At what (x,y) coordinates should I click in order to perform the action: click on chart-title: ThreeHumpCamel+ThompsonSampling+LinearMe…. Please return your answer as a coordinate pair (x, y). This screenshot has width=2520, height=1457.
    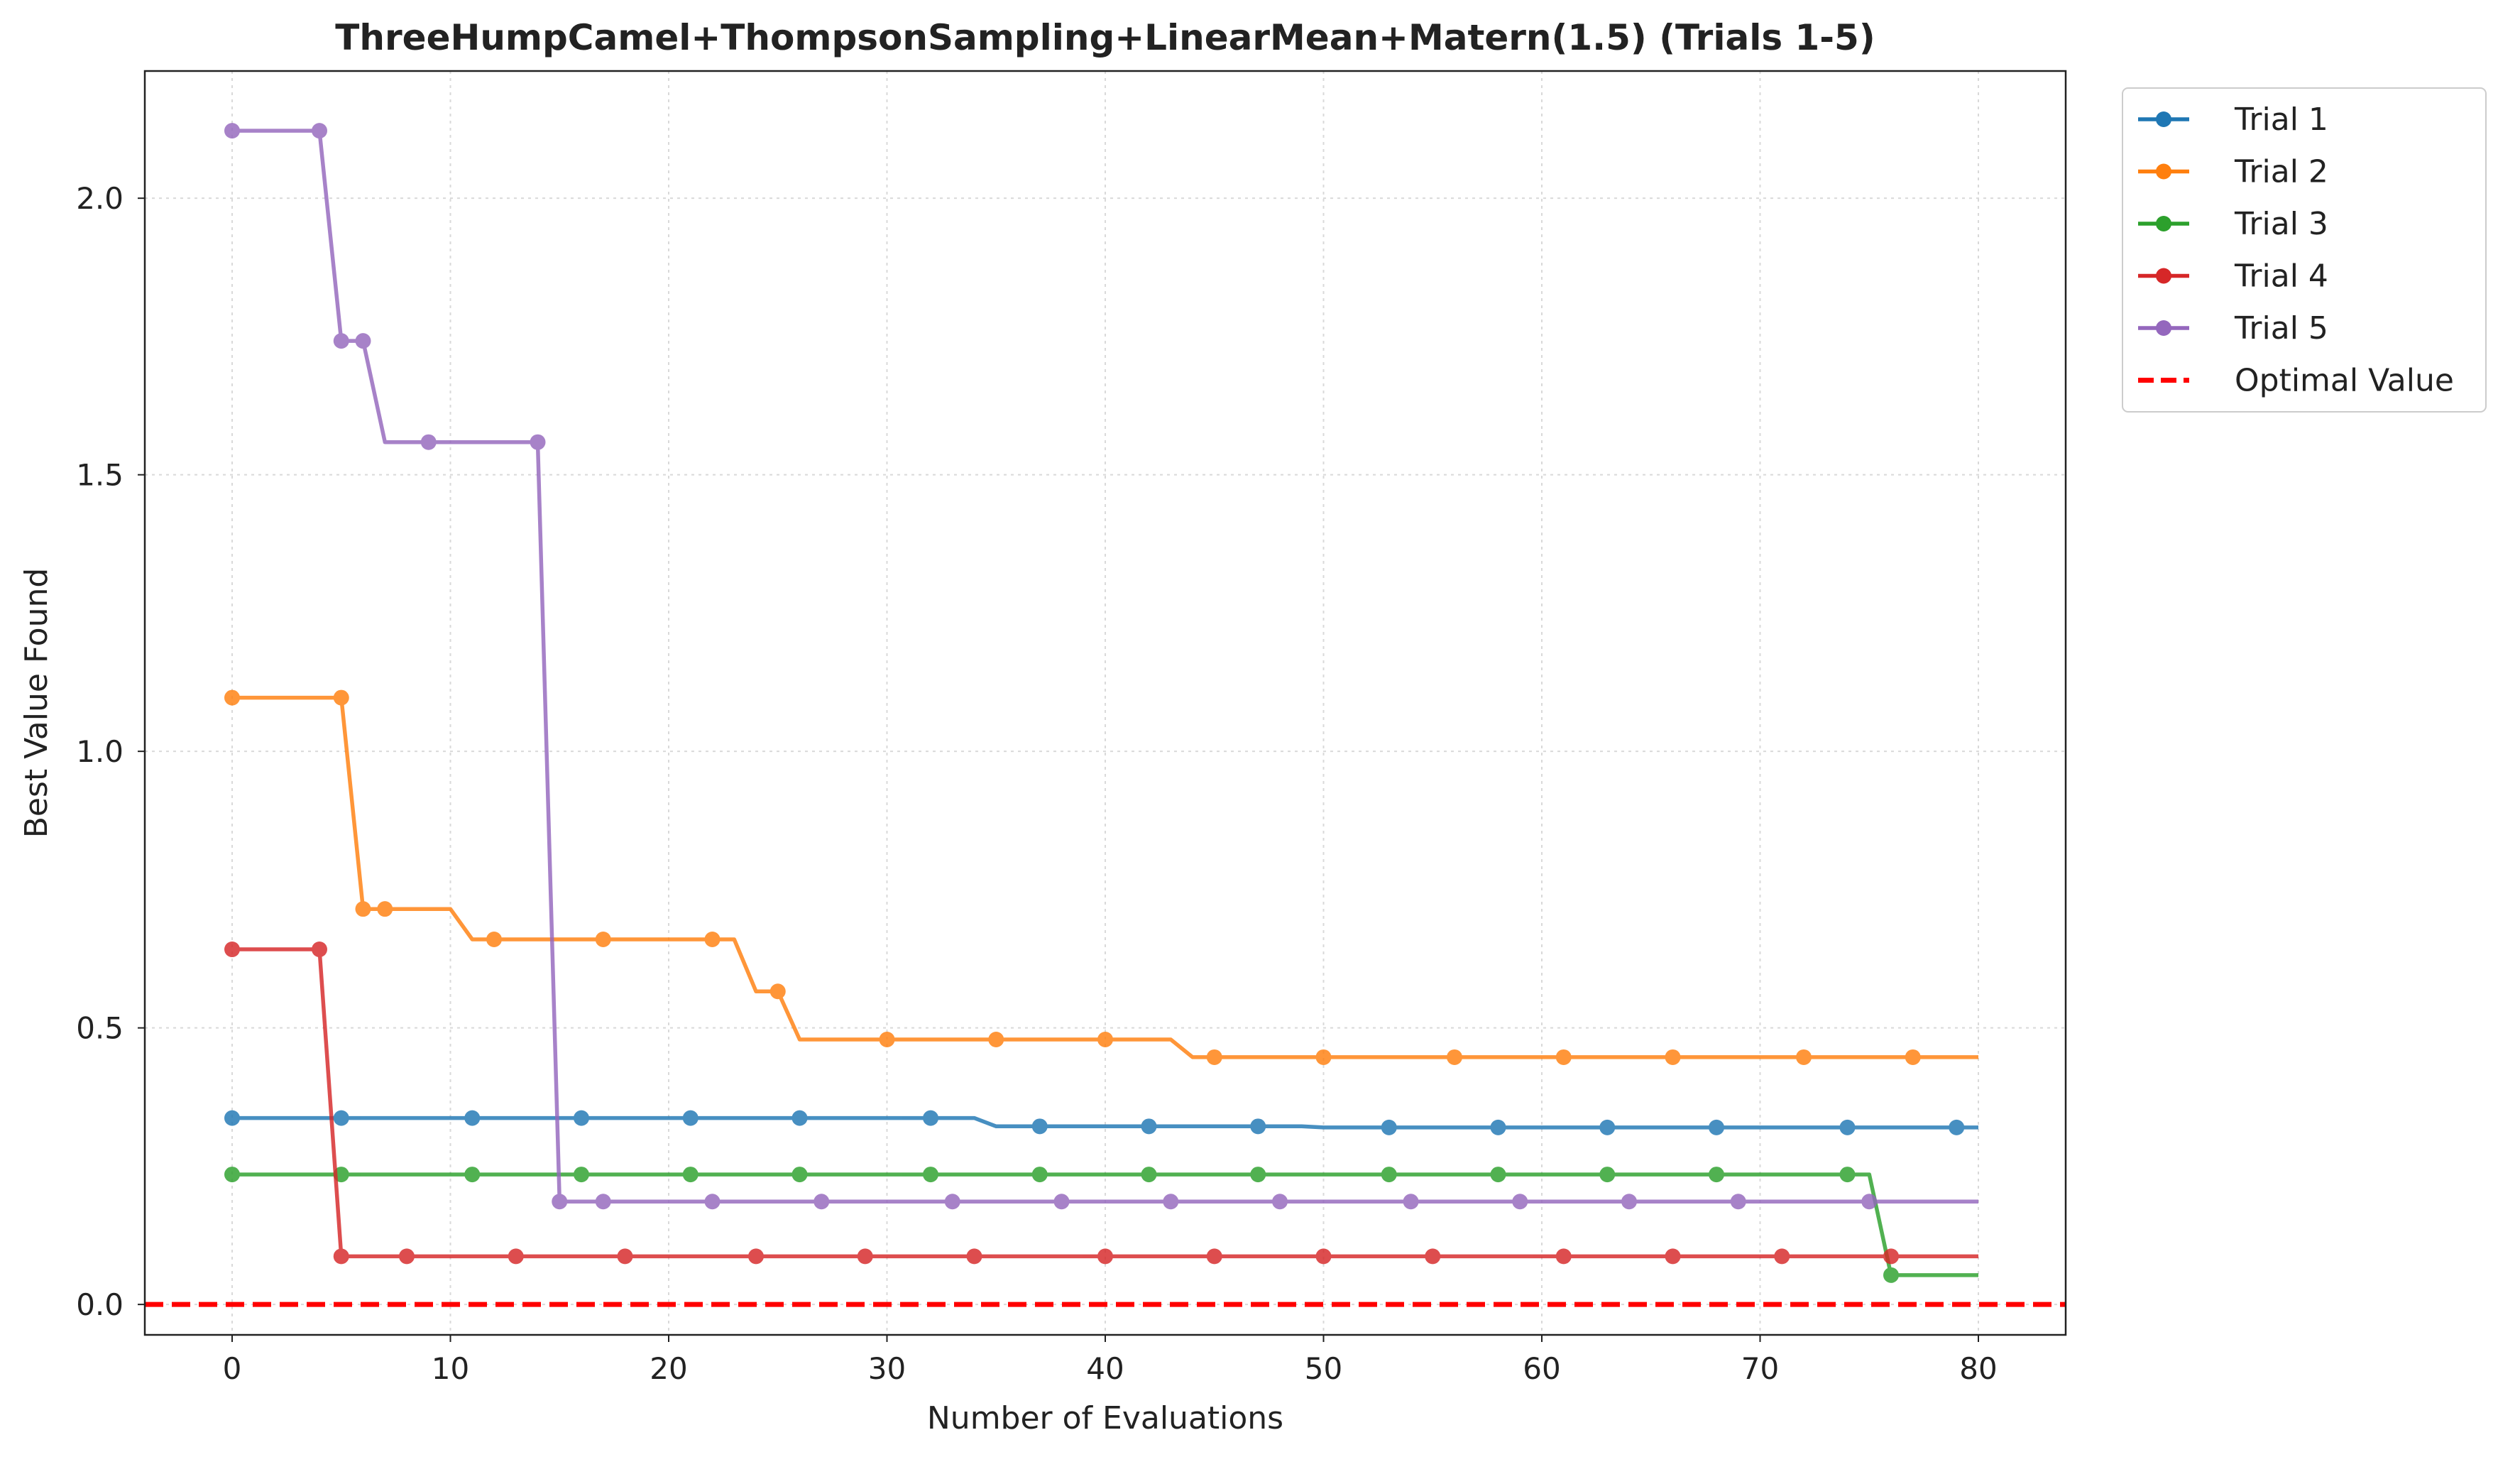
    Looking at the image, I should click on (1105, 37).